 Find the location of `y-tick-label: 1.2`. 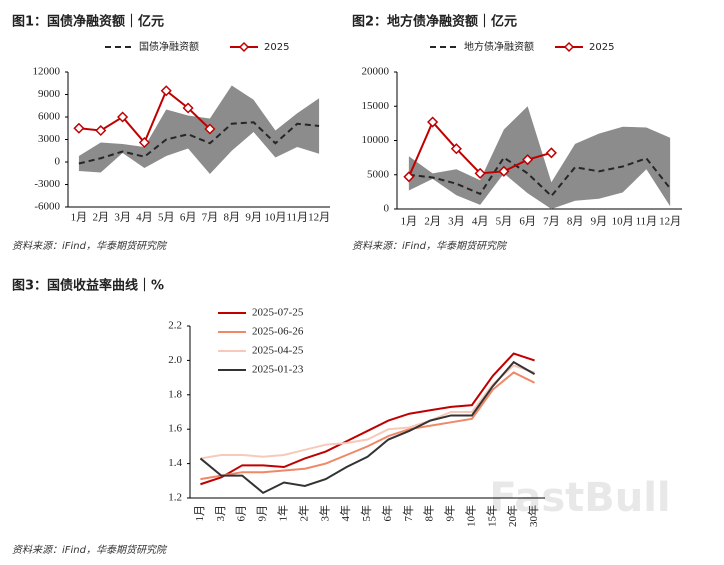

y-tick-label: 1.2 is located at coordinates (175, 498).